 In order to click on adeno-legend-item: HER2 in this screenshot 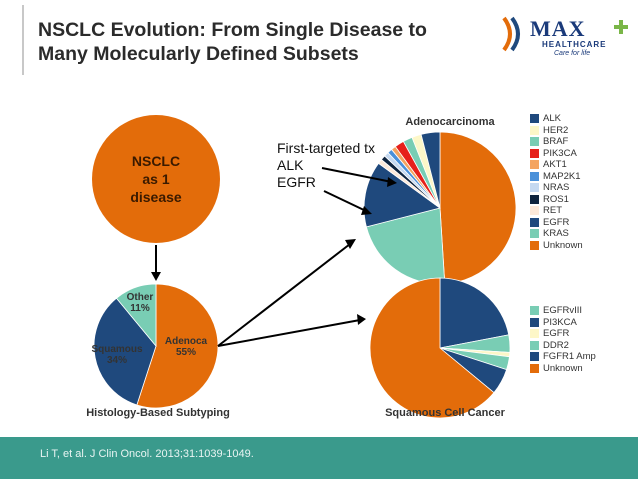, I will do `click(556, 131)`.